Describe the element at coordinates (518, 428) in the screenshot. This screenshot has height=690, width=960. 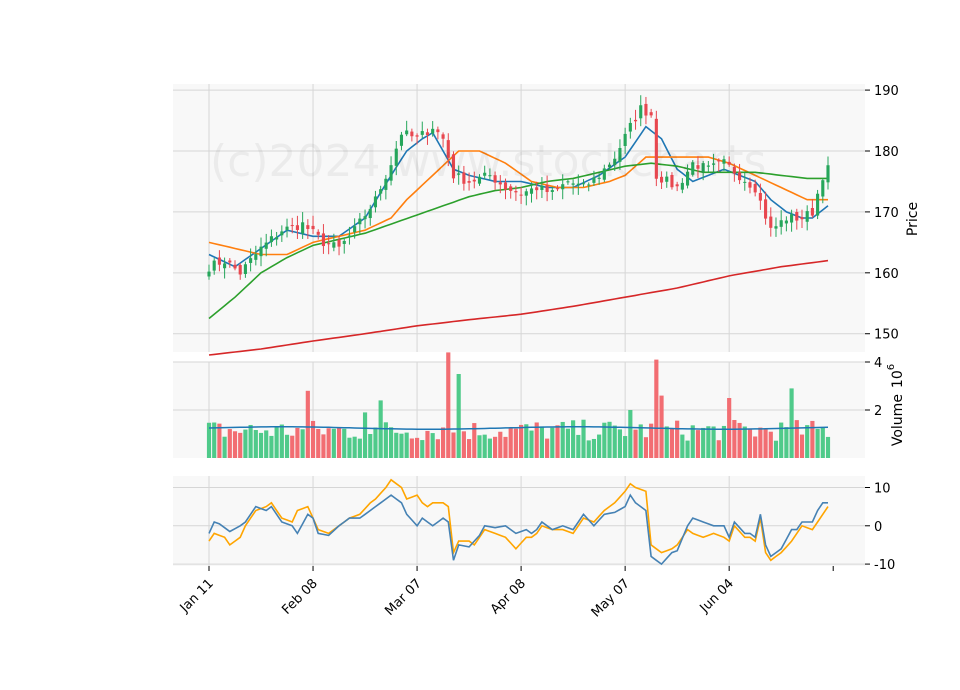
I see `volume-average-line` at that location.